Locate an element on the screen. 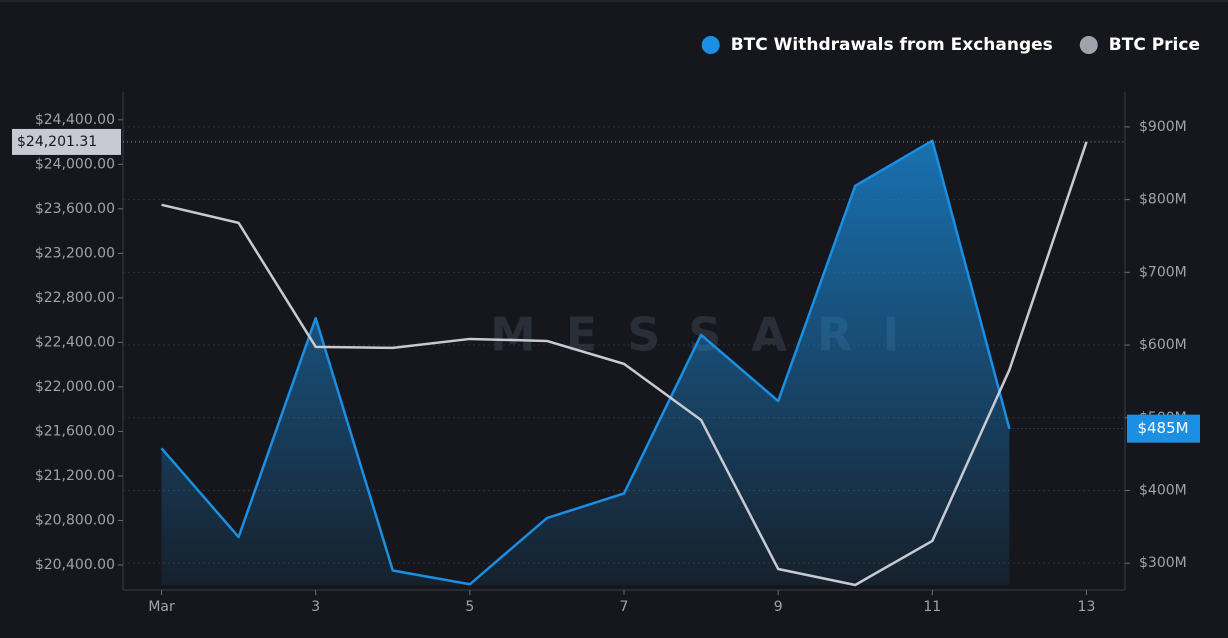 The image size is (1228, 638). y2-tick-label: $400M is located at coordinates (1163, 490).